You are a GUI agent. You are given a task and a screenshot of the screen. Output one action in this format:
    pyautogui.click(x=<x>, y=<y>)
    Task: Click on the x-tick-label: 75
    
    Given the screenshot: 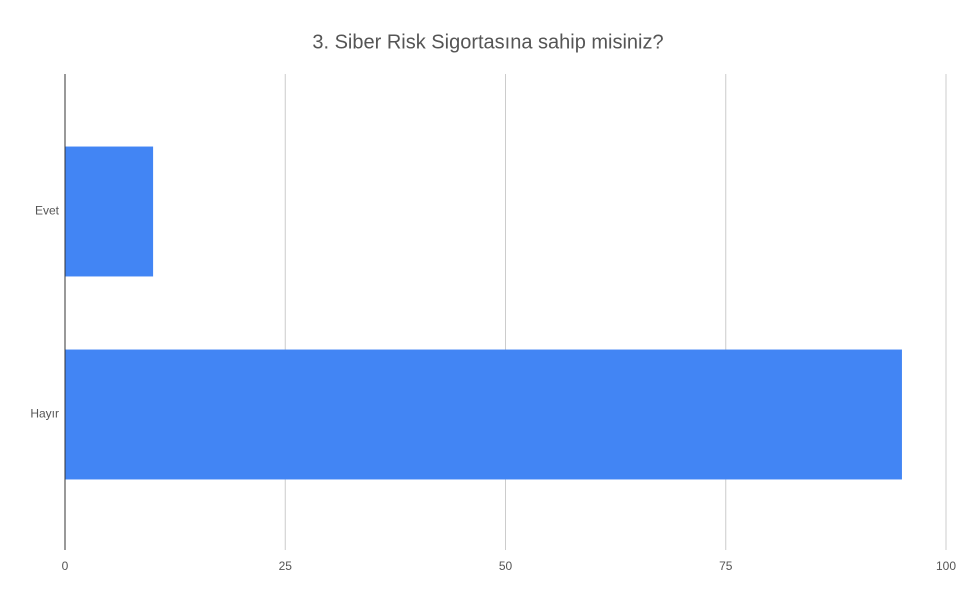 What is the action you would take?
    pyautogui.click(x=726, y=566)
    